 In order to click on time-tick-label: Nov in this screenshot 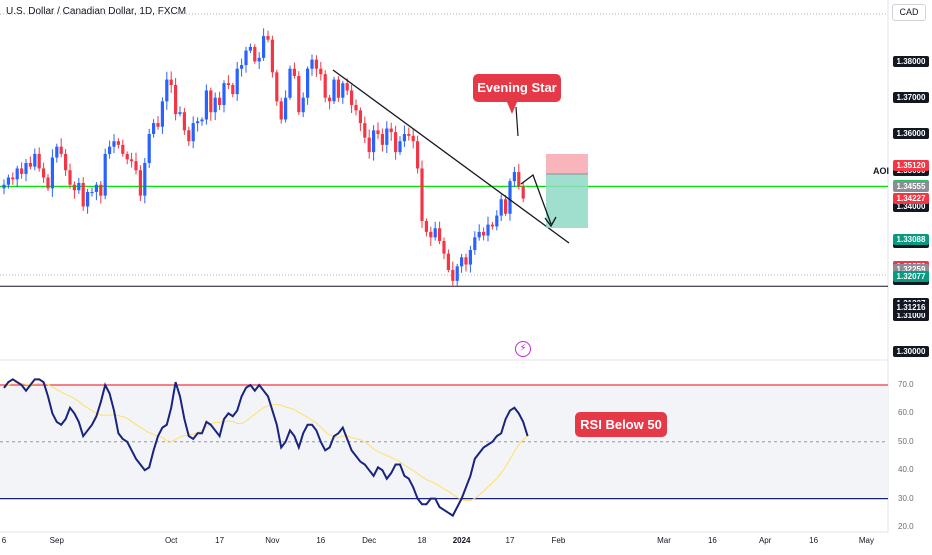, I will do `click(272, 540)`.